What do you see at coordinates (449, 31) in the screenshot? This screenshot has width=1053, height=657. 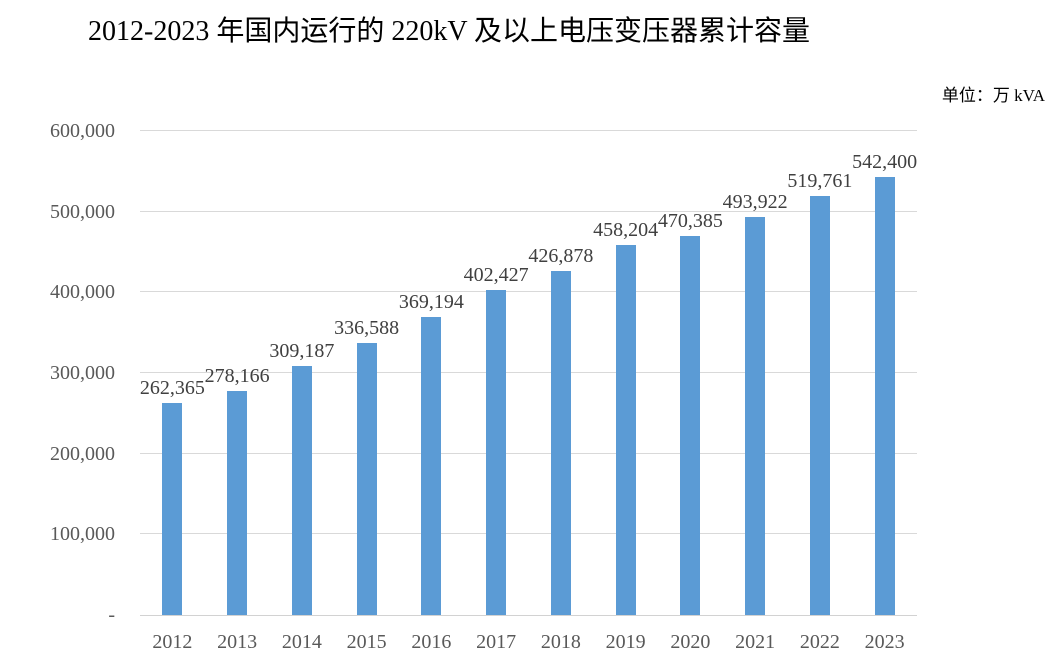 I see `chart-title: 2012-2023 年国内运行的 220kV 及以上电压变压器累计容量` at bounding box center [449, 31].